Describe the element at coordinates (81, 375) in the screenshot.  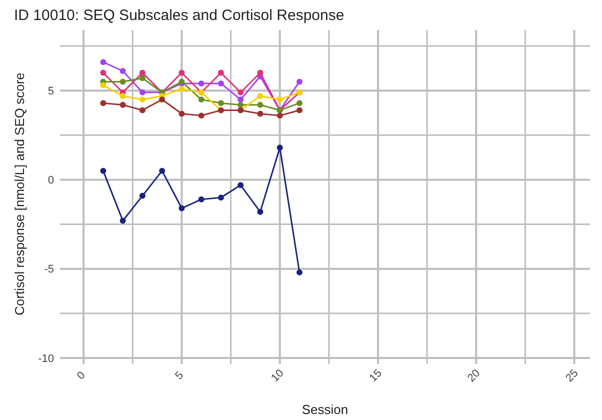
I see `x-tick-label: 0` at that location.